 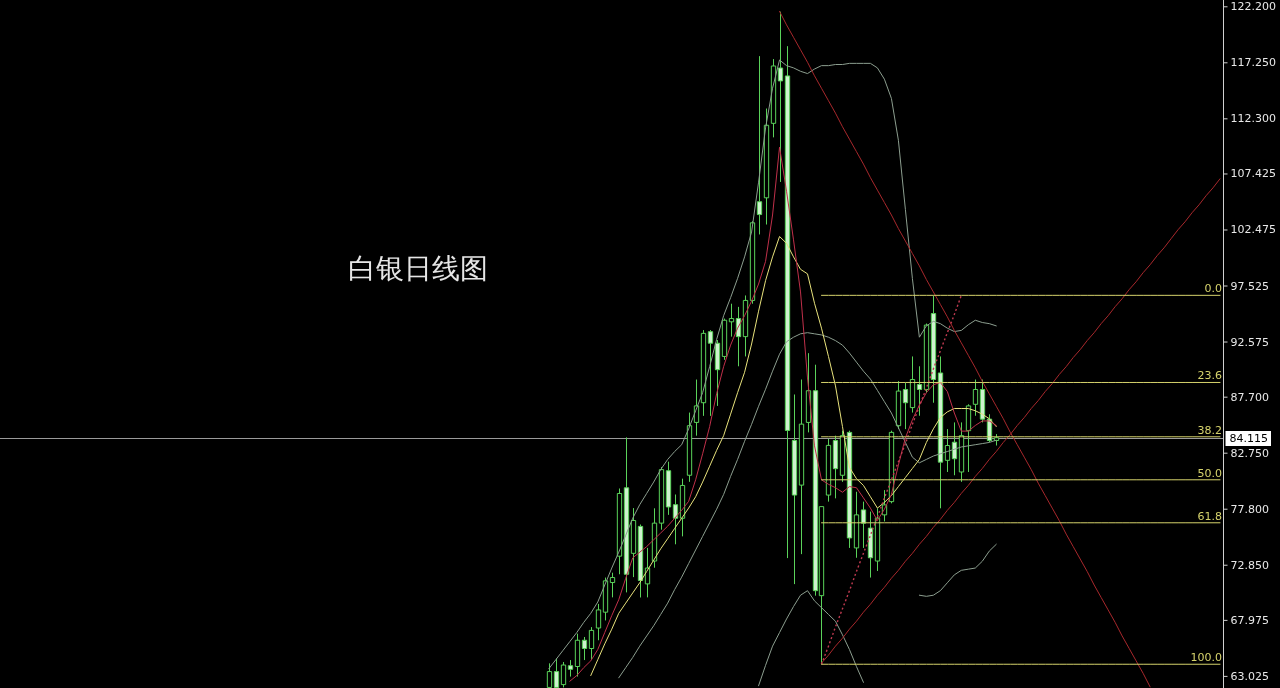 I want to click on ref-line-label: 84.115, so click(x=1248, y=438).